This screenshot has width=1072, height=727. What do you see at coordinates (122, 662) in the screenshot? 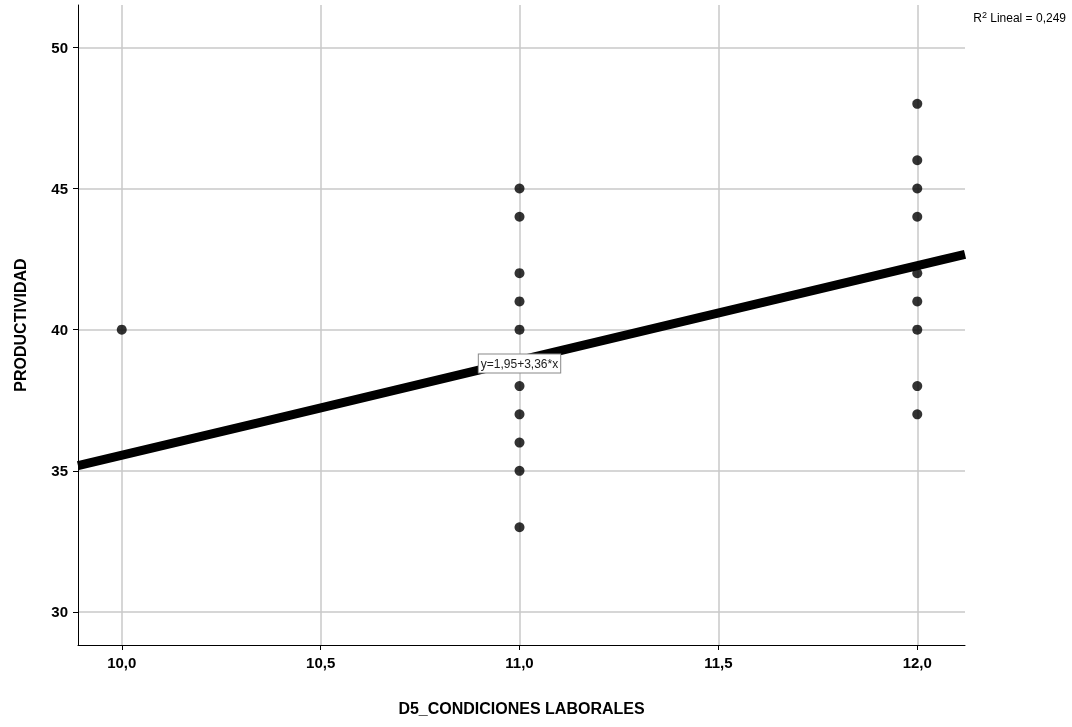
I see `x-tick-label: 10,0` at bounding box center [122, 662].